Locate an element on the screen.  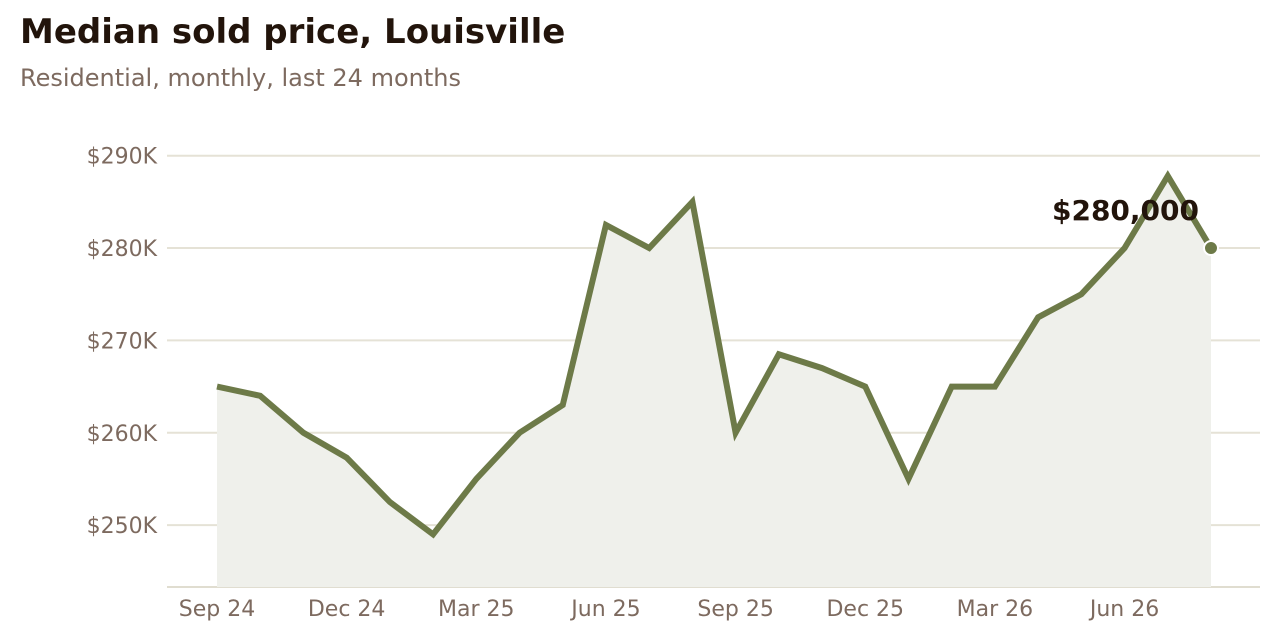
x-tick-label: Jun 26 is located at coordinates (1123, 609).